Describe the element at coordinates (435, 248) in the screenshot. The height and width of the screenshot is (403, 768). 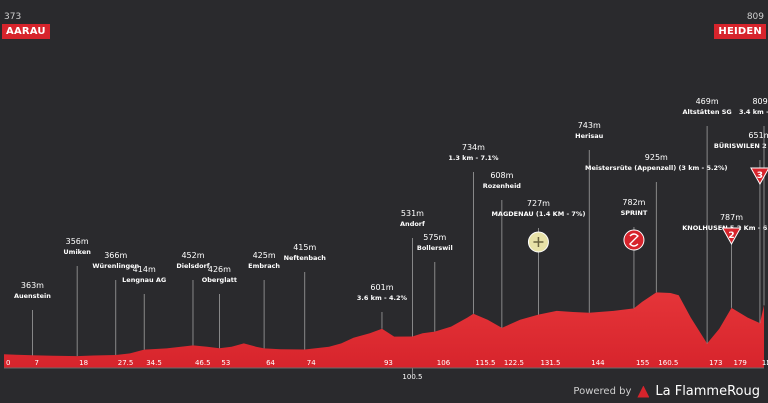
I see `annotation-name: Bollerswil` at that location.